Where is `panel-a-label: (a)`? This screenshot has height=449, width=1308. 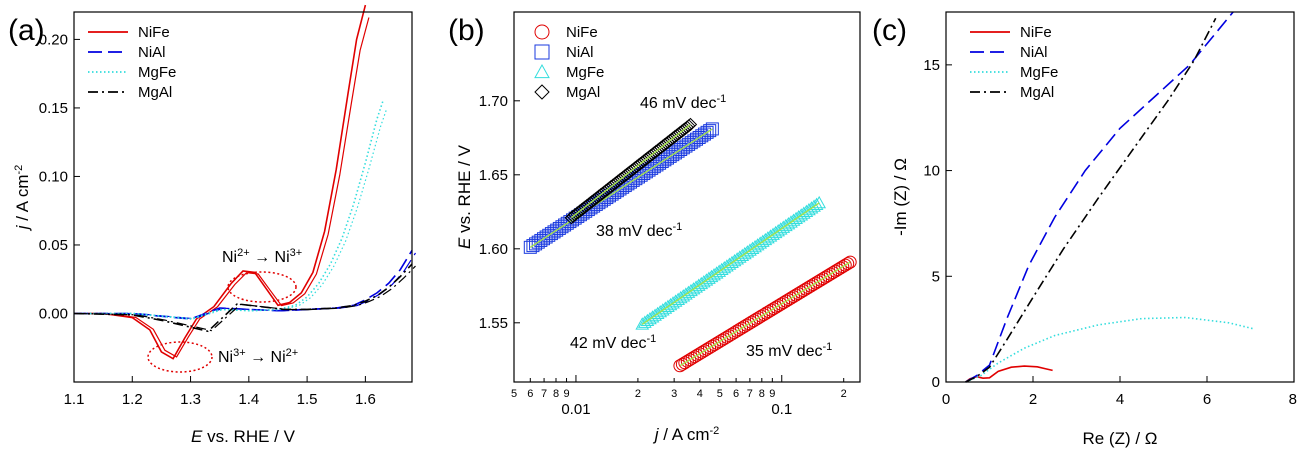 panel-a-label: (a) is located at coordinates (26, 30).